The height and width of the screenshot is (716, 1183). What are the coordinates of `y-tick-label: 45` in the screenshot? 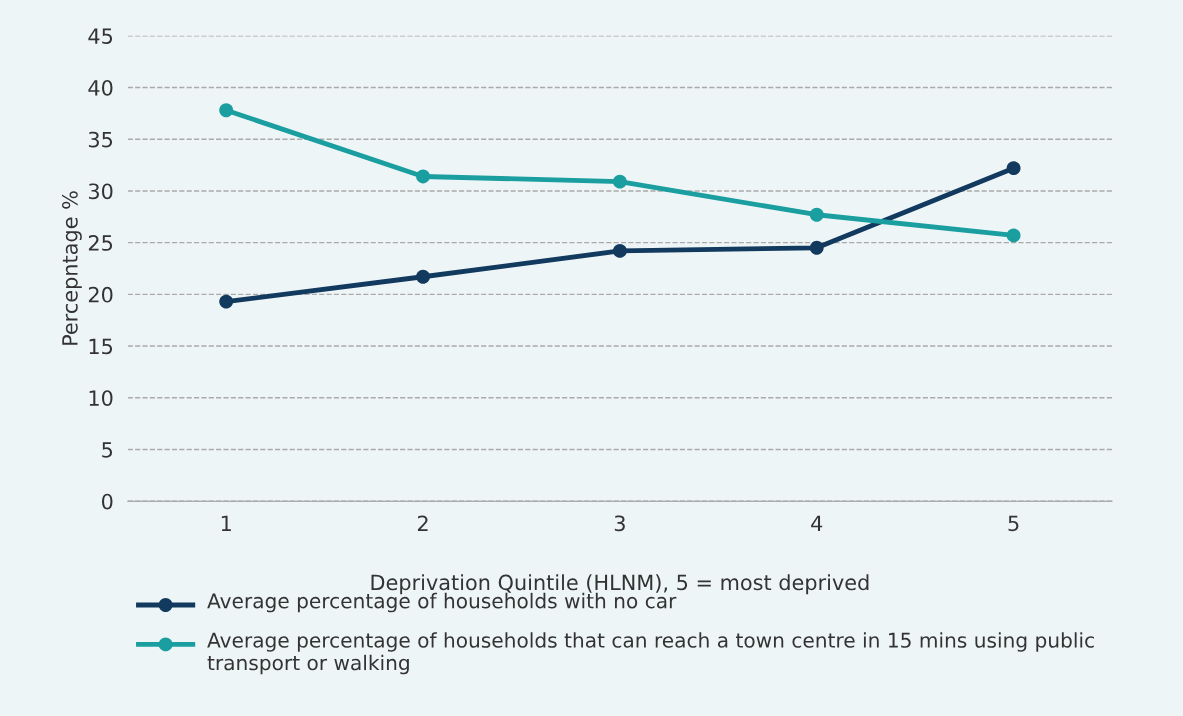 It's located at (100, 36).